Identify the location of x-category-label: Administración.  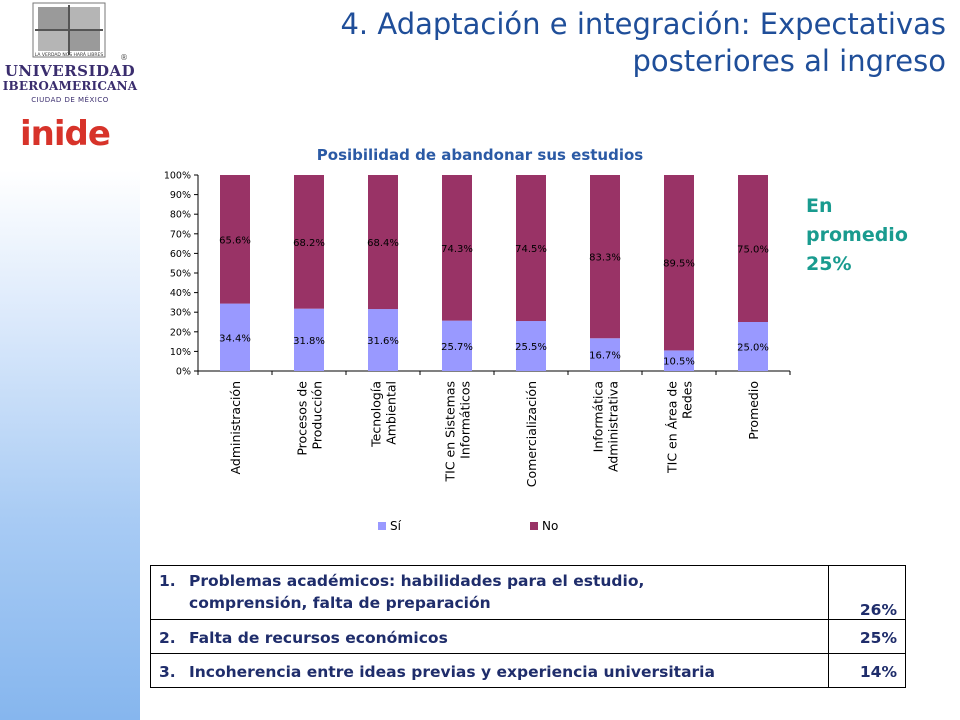
(235, 427).